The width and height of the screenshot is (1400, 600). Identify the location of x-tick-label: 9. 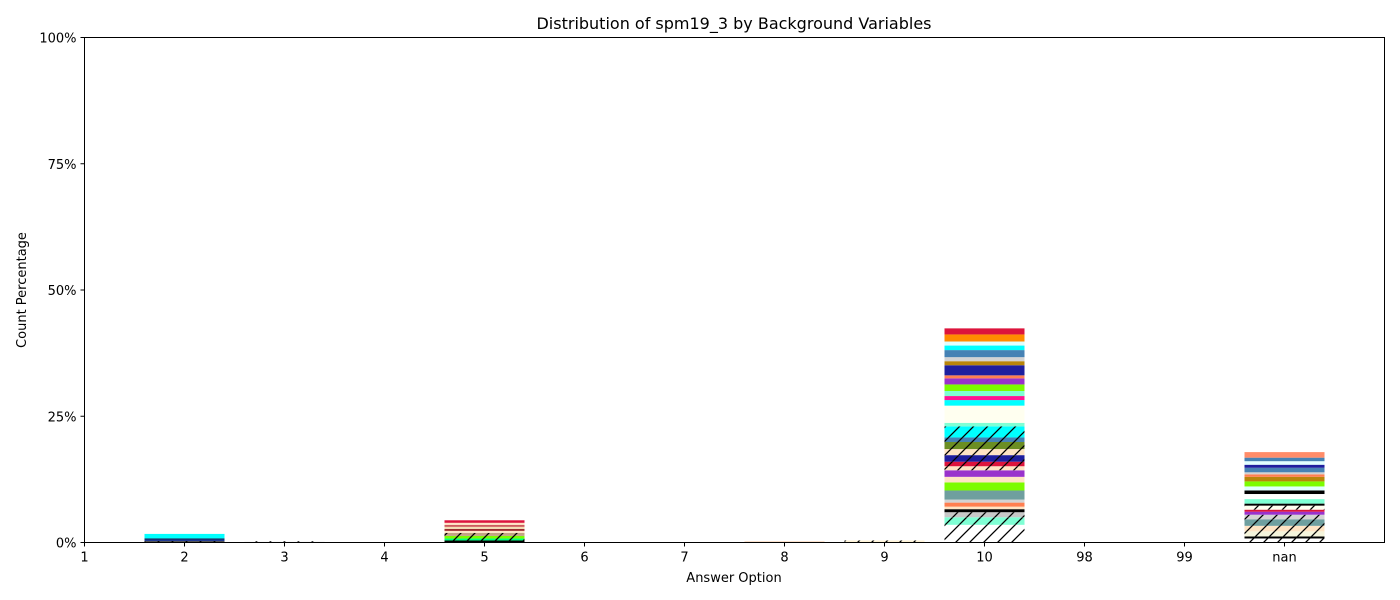
(884, 558).